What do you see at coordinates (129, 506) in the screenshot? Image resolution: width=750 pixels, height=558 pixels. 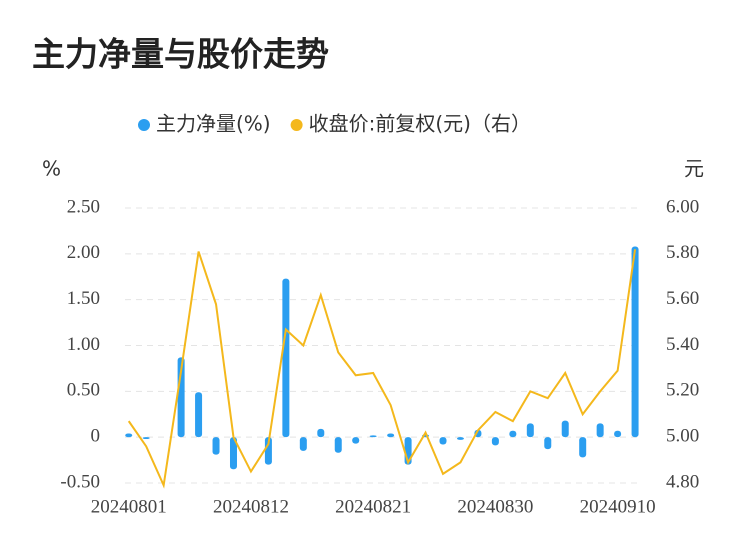 I see `x-tick-label: 20240801` at bounding box center [129, 506].